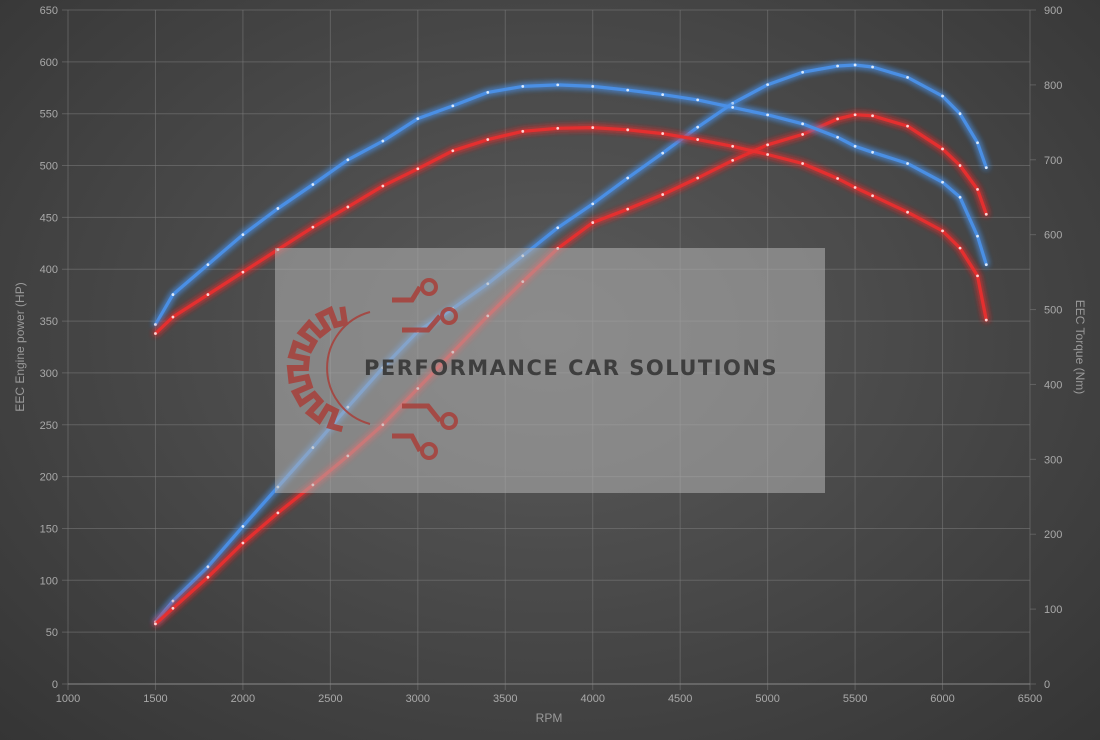 The image size is (1100, 740). I want to click on y2-tick-label: 600, so click(1053, 236).